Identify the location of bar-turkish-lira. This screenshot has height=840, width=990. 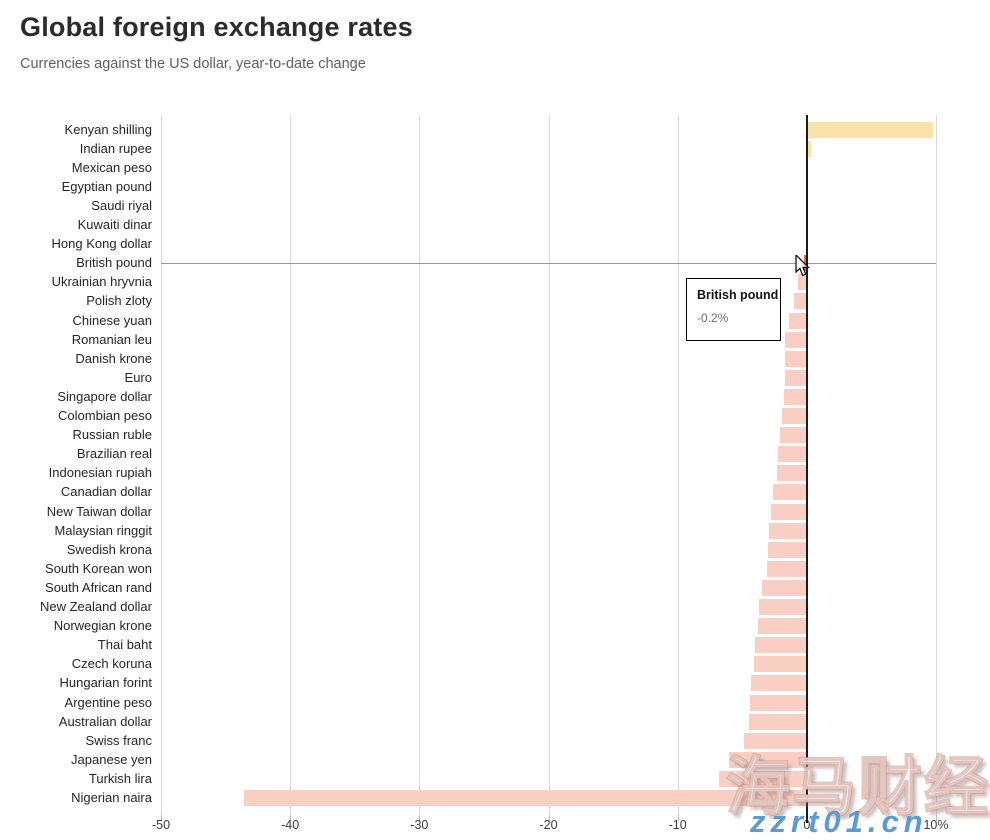
(763, 778).